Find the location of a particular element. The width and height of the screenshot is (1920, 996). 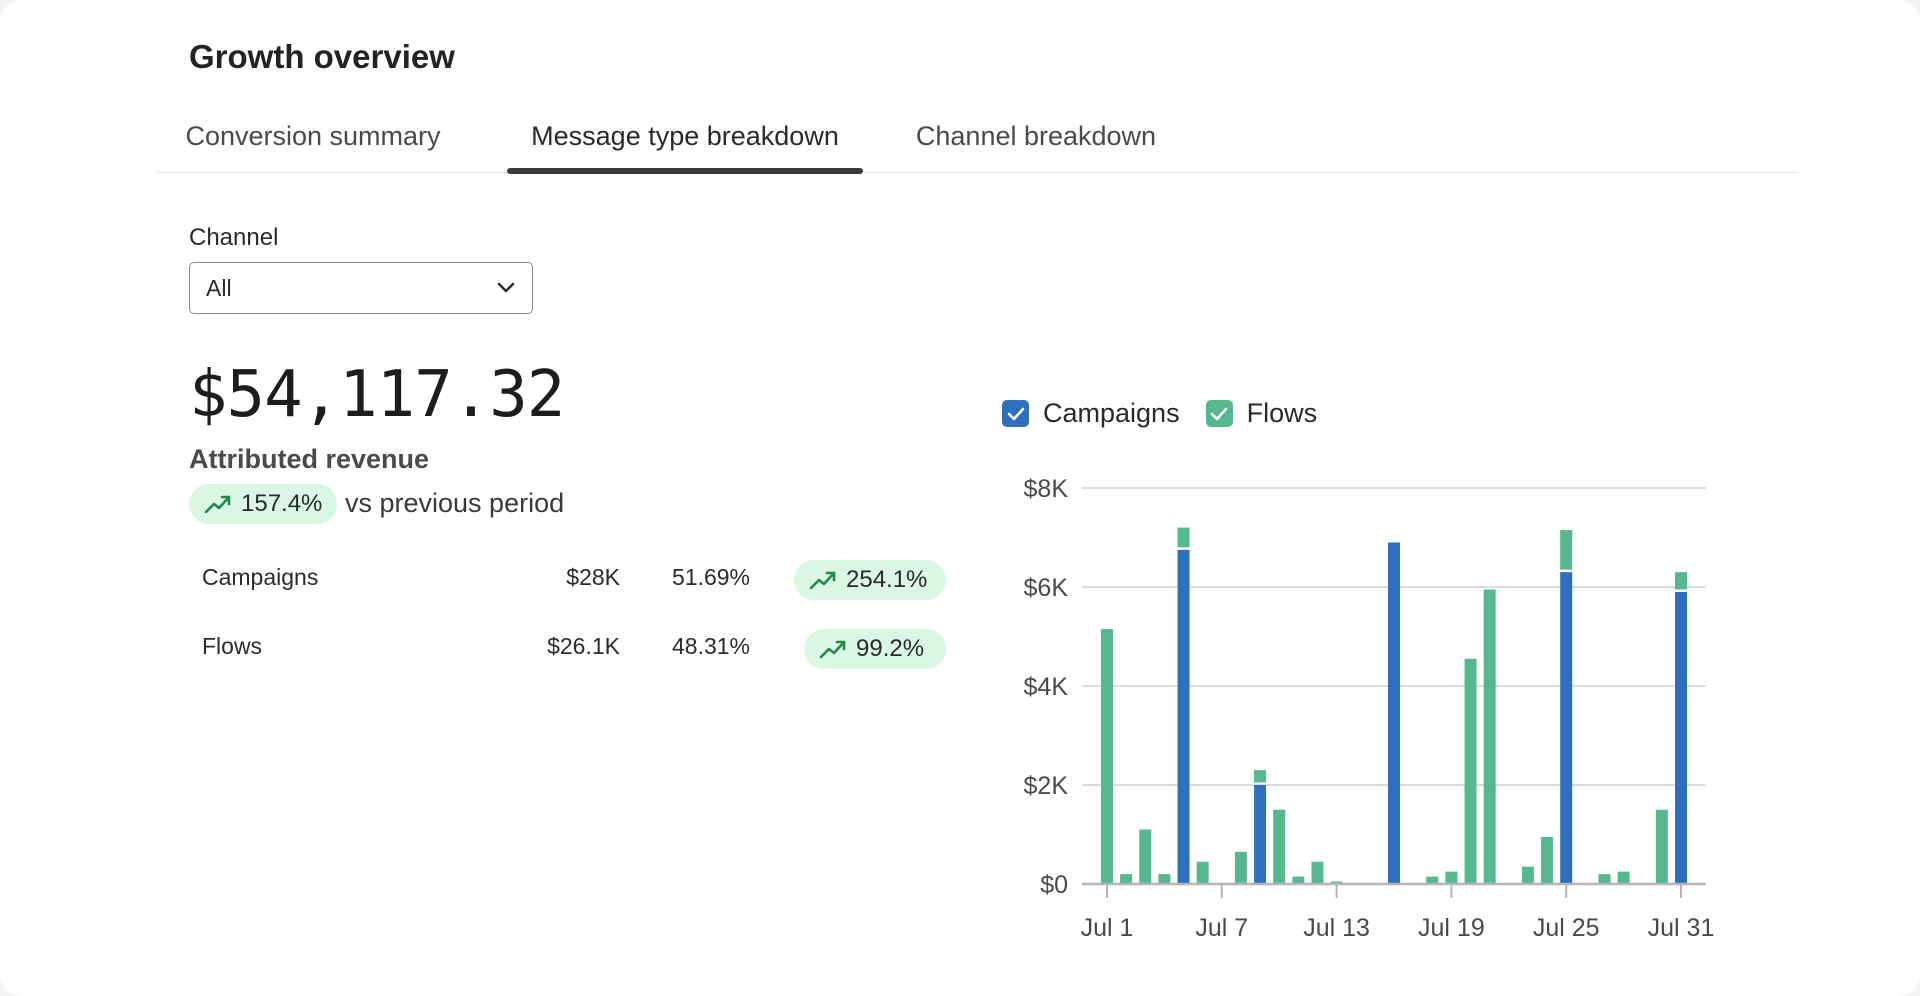

x-tick-label: Jul 1 is located at coordinates (1107, 928).